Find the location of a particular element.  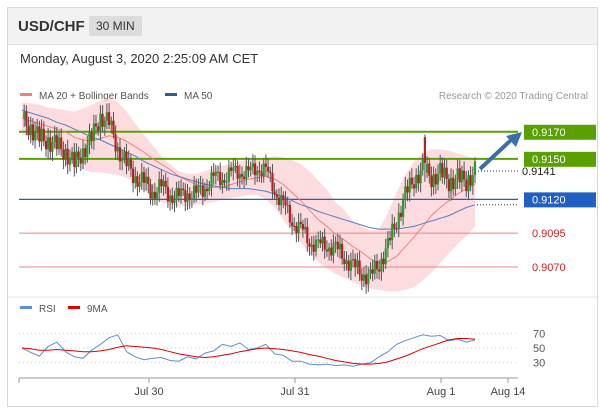

level-label-5: 0.9070 is located at coordinates (549, 268).